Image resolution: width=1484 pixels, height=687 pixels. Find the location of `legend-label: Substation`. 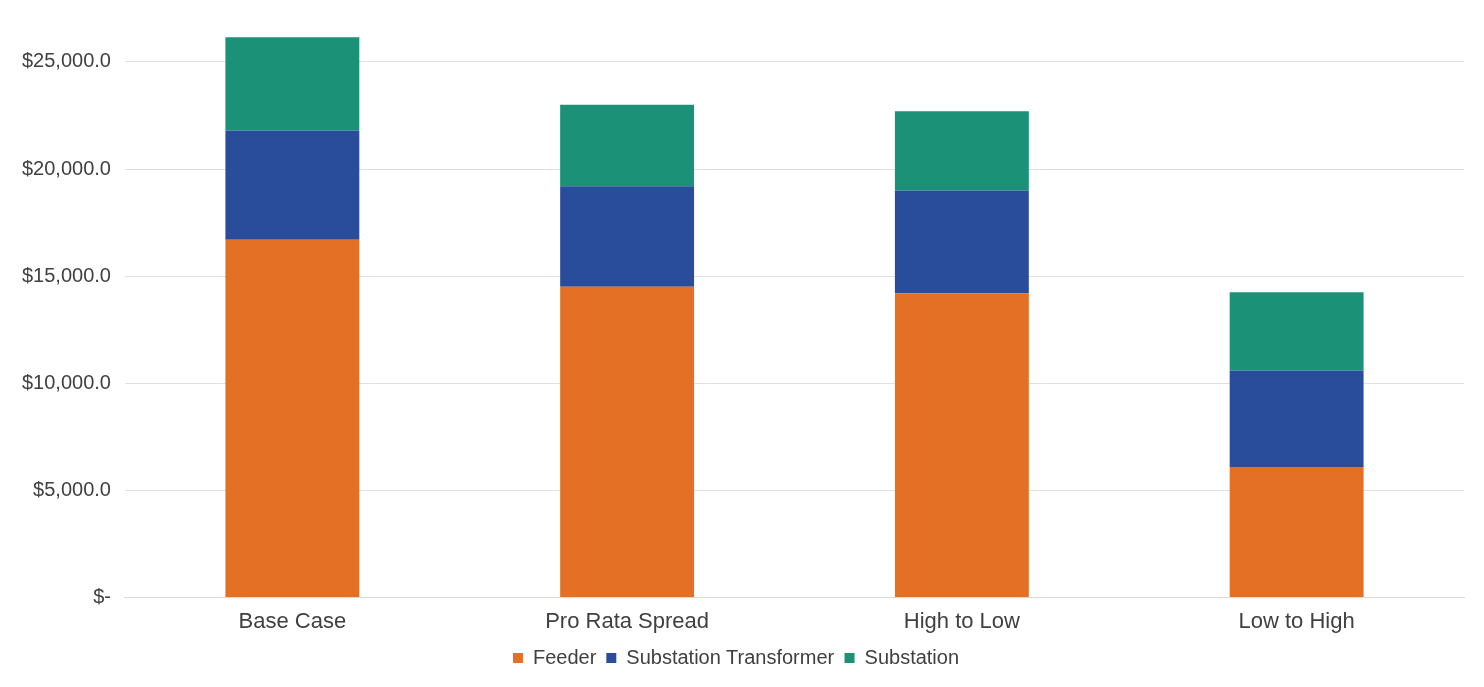

legend-label: Substation is located at coordinates (912, 656).